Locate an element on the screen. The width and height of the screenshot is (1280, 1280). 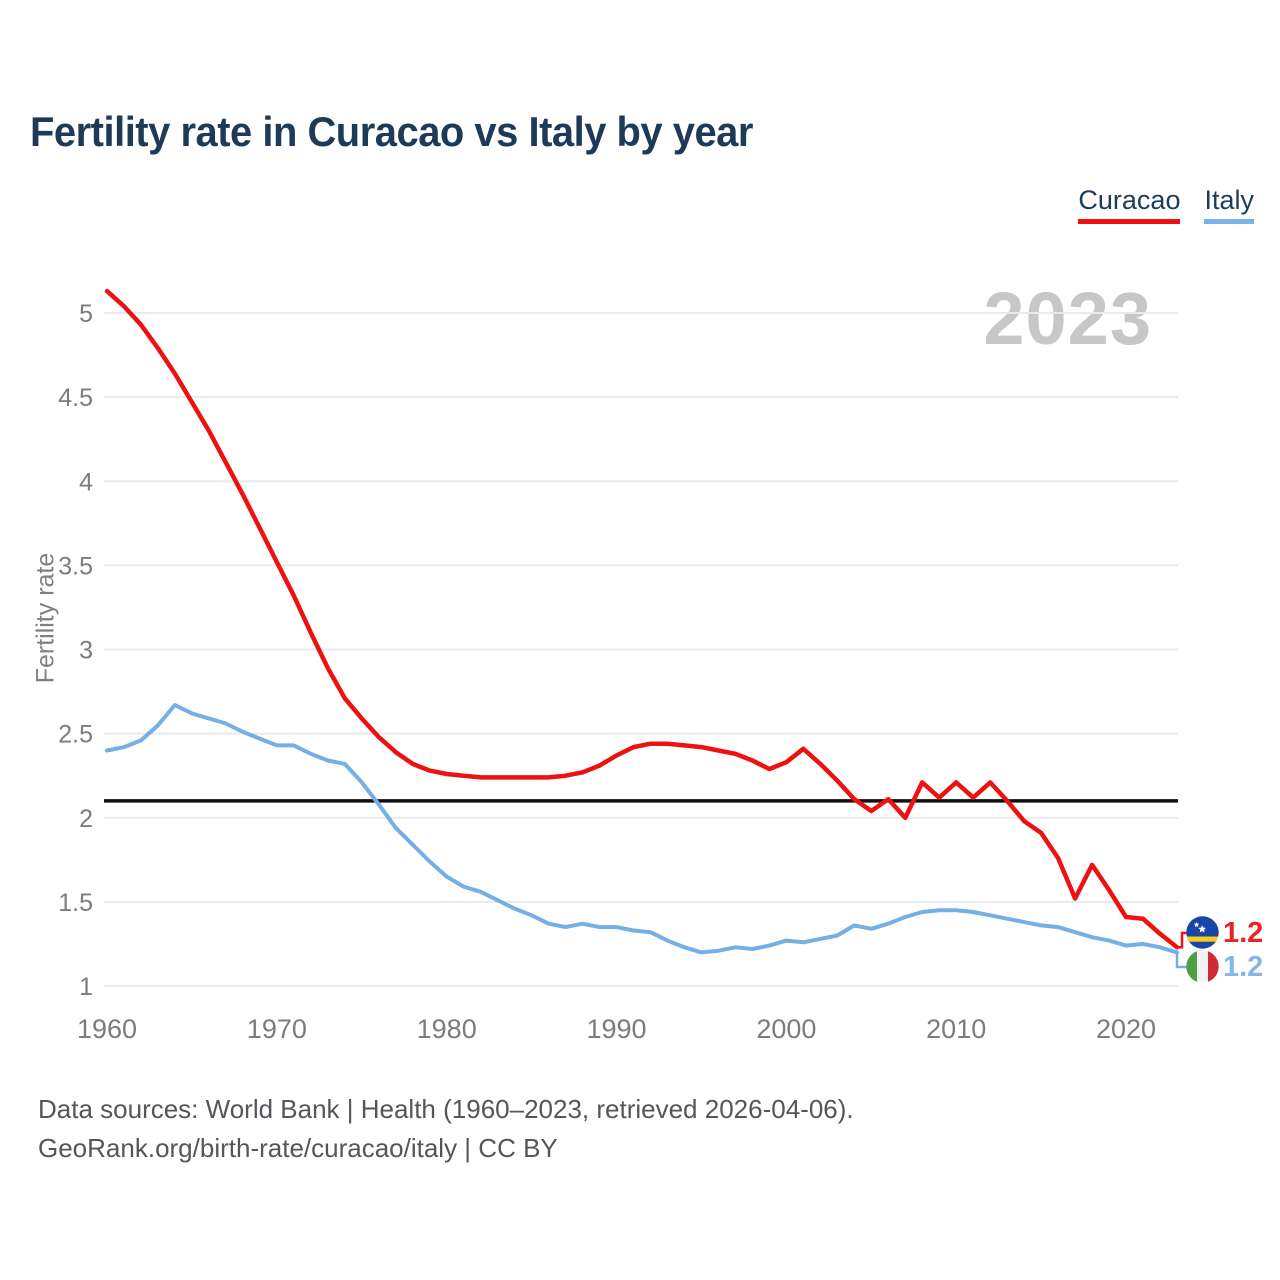
y-tick-label: 1 is located at coordinates (86, 987).